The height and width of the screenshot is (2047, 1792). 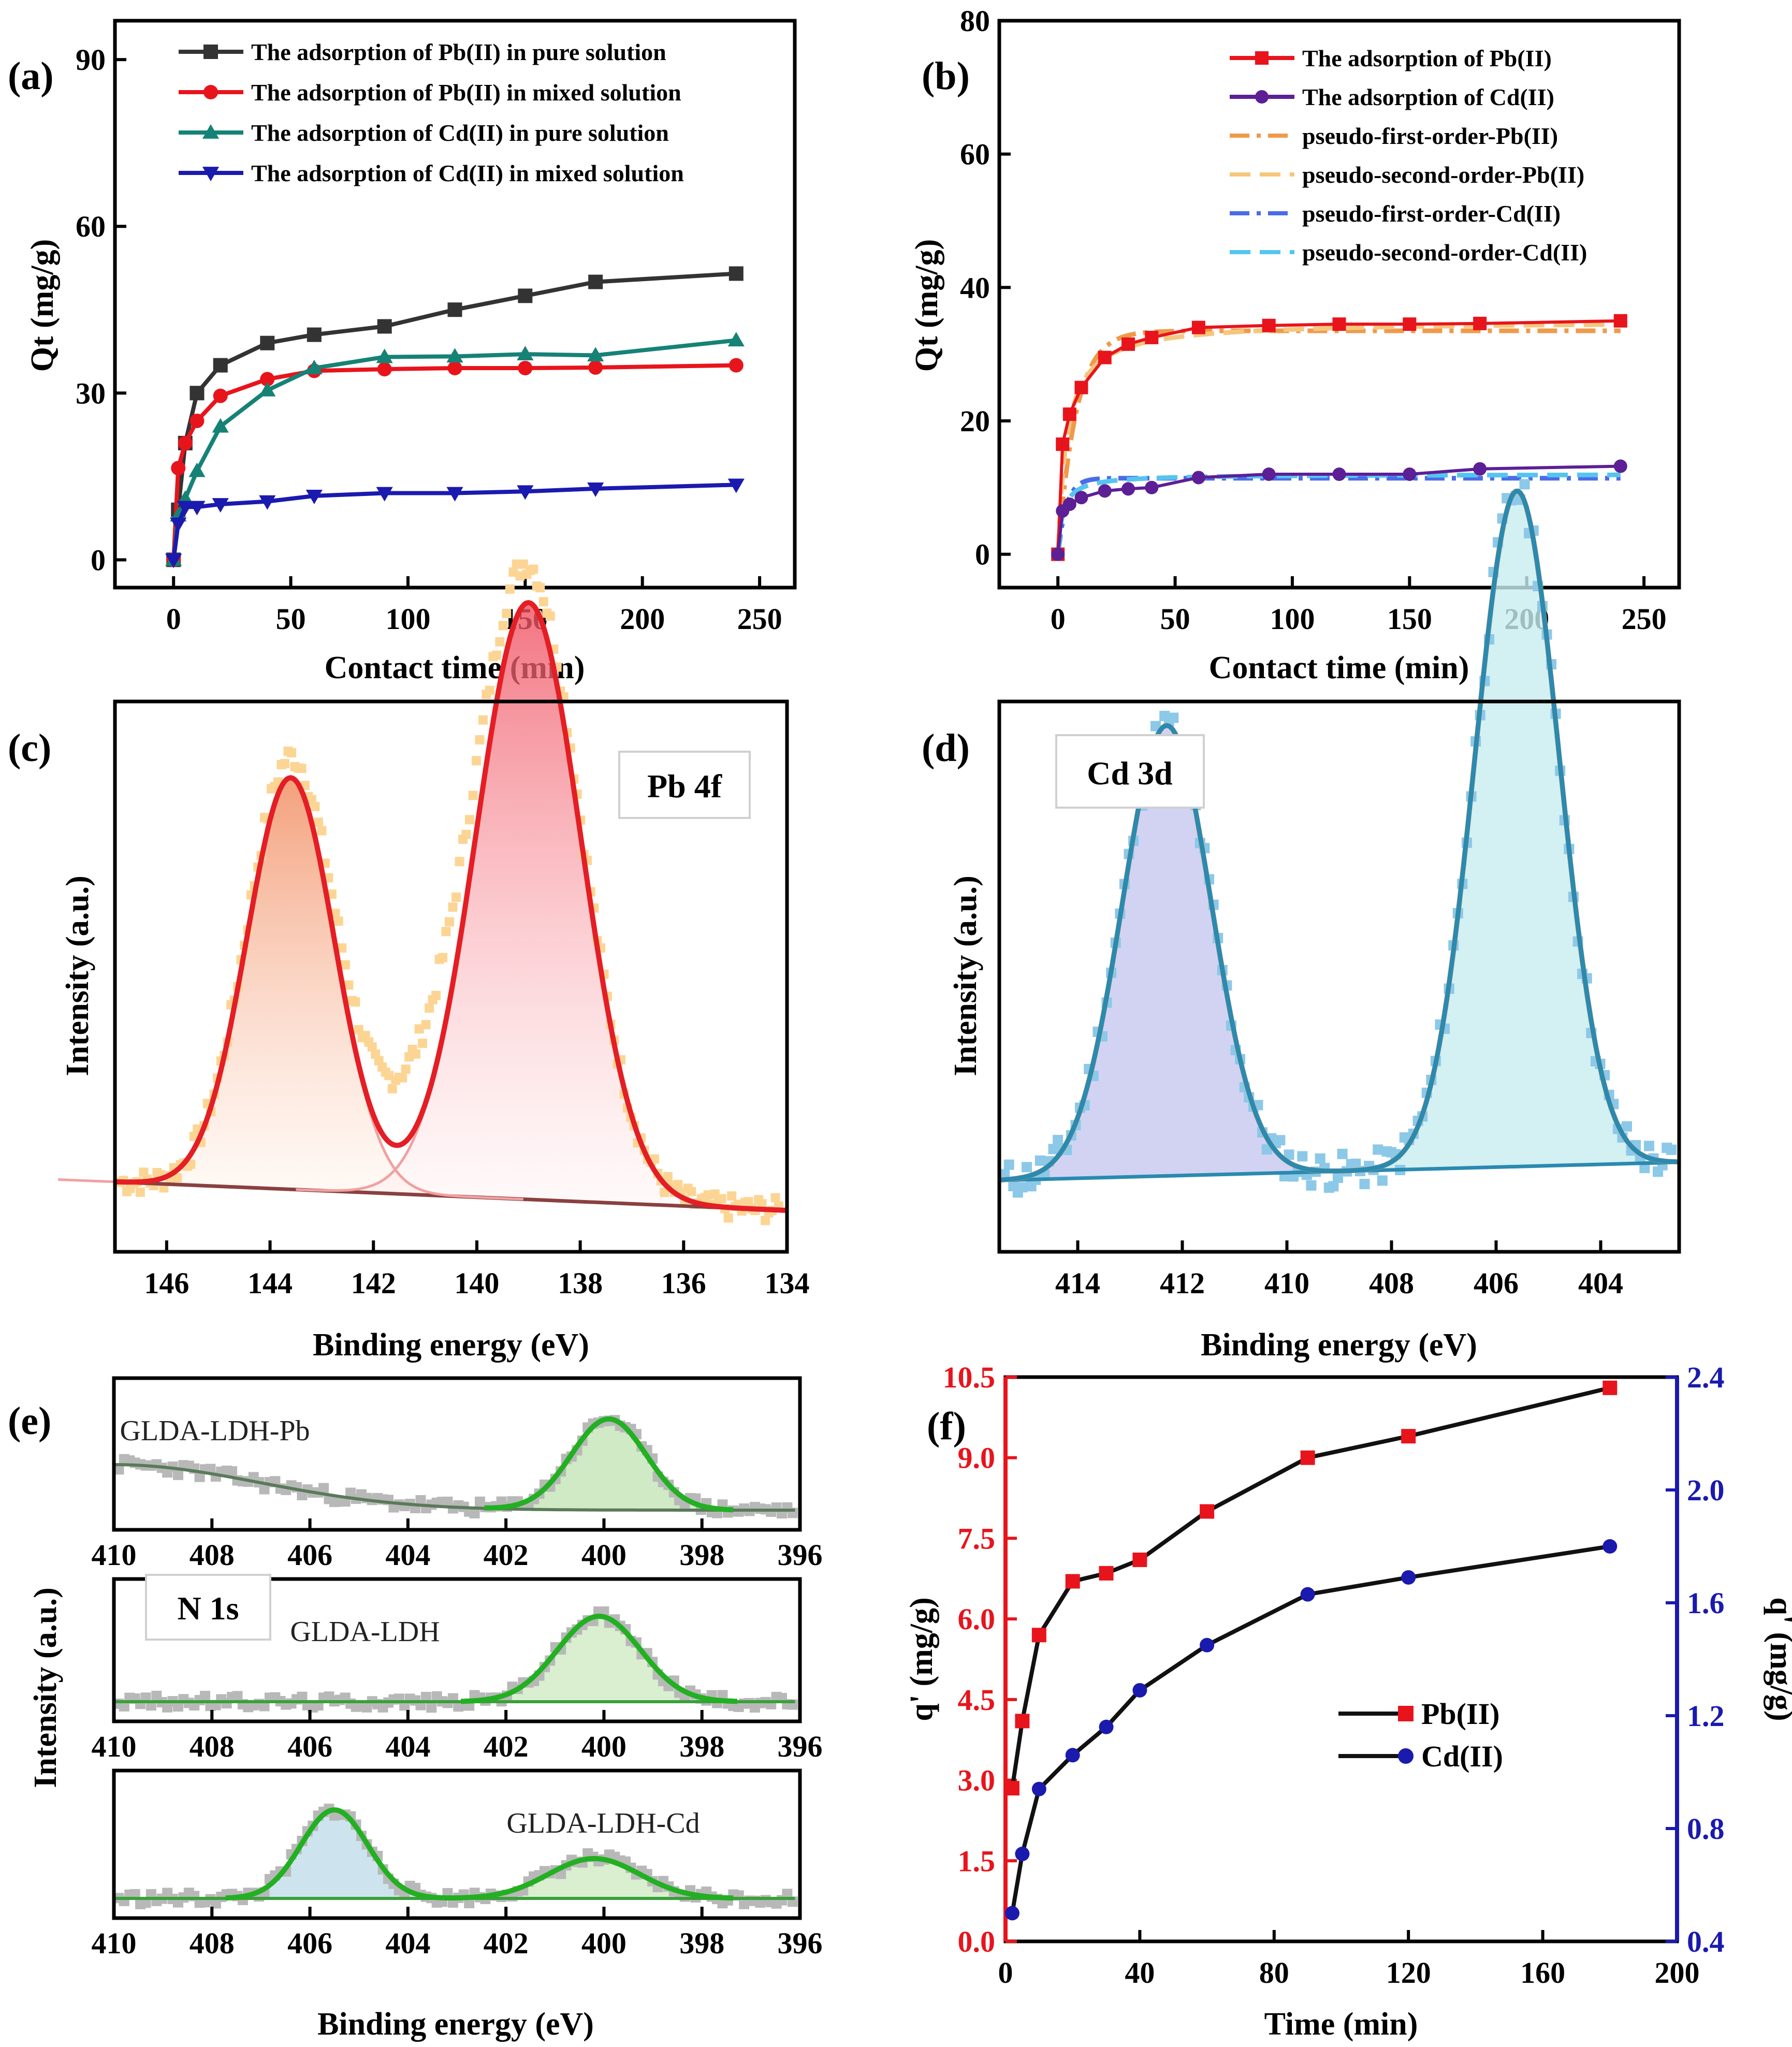 What do you see at coordinates (1293, 619) in the screenshot?
I see `b-xtick-label: 100` at bounding box center [1293, 619].